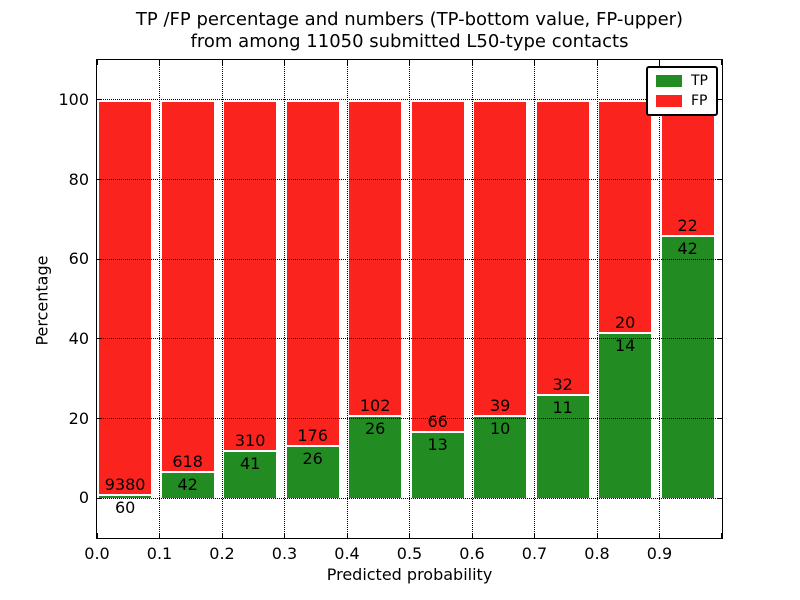 This screenshot has height=600, width=800. Describe the element at coordinates (78, 418) in the screenshot. I see `y-tick-label: 20` at that location.